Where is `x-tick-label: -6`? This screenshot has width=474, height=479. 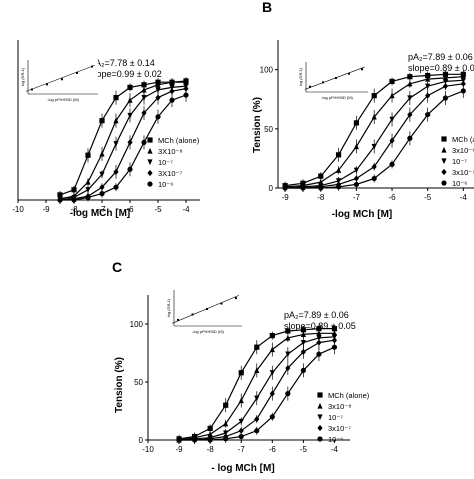 x-tick-label: -6 is located at coordinates (130, 209).